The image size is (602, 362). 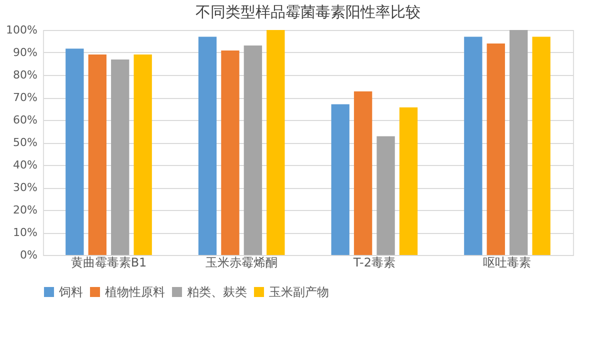 What do you see at coordinates (25, 165) in the screenshot?
I see `y-tick-label: 40%` at bounding box center [25, 165].